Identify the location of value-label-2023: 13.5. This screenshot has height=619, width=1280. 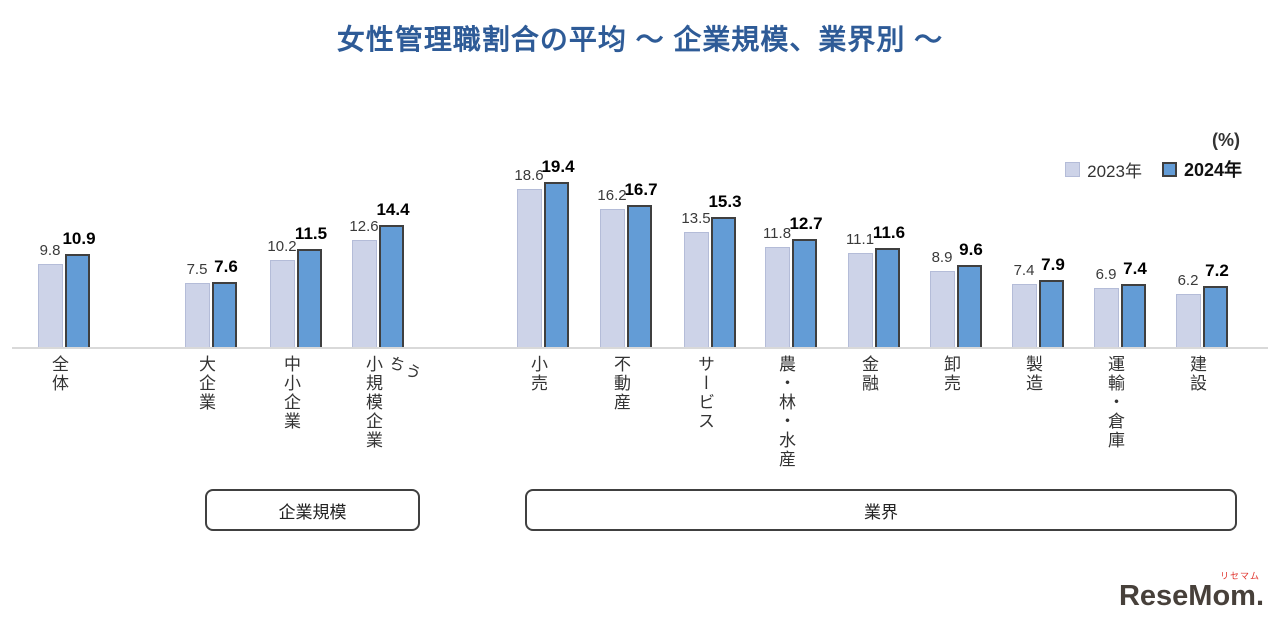
(696, 218).